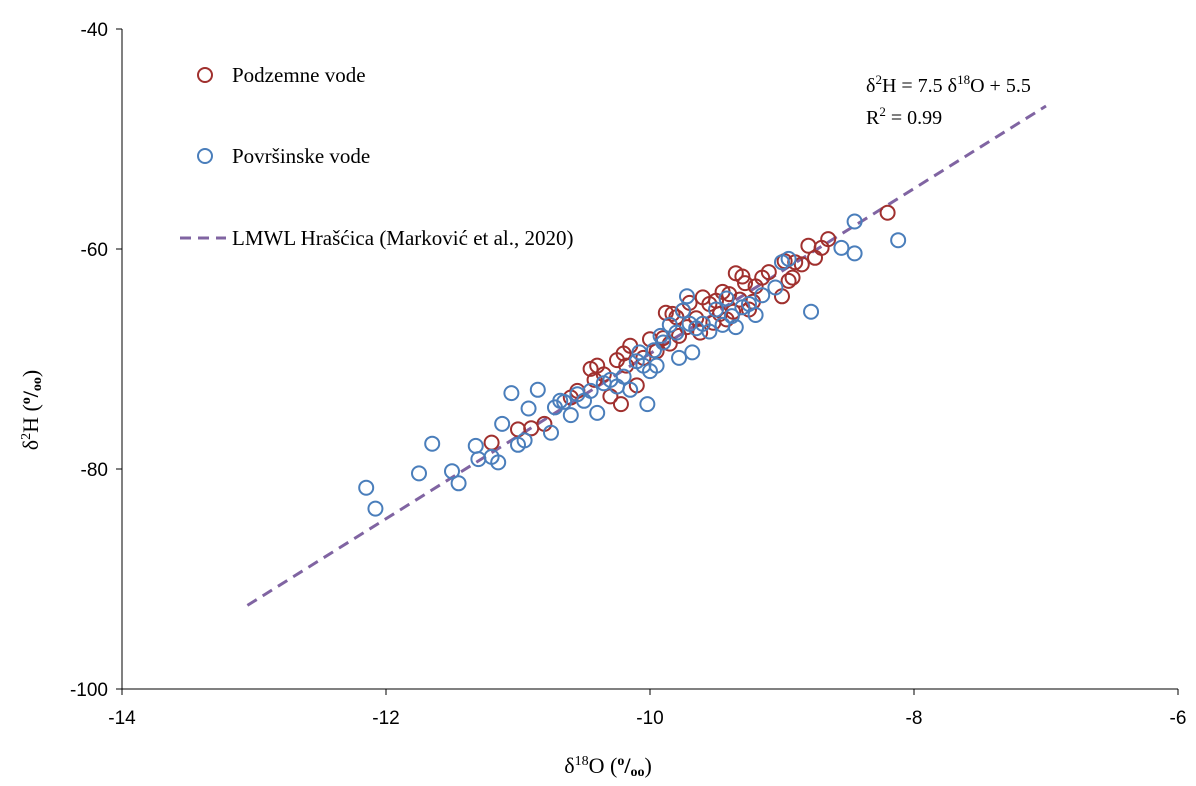 Image resolution: width=1196 pixels, height=786 pixels. What do you see at coordinates (904, 116) in the screenshot?
I see `r-squared-label: R2 = 0.99` at bounding box center [904, 116].